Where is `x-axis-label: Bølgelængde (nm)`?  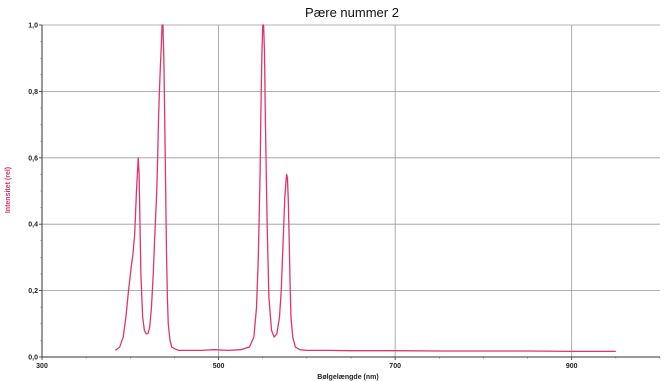
x-axis-label: Bølgelængde (nm) is located at coordinates (347, 377).